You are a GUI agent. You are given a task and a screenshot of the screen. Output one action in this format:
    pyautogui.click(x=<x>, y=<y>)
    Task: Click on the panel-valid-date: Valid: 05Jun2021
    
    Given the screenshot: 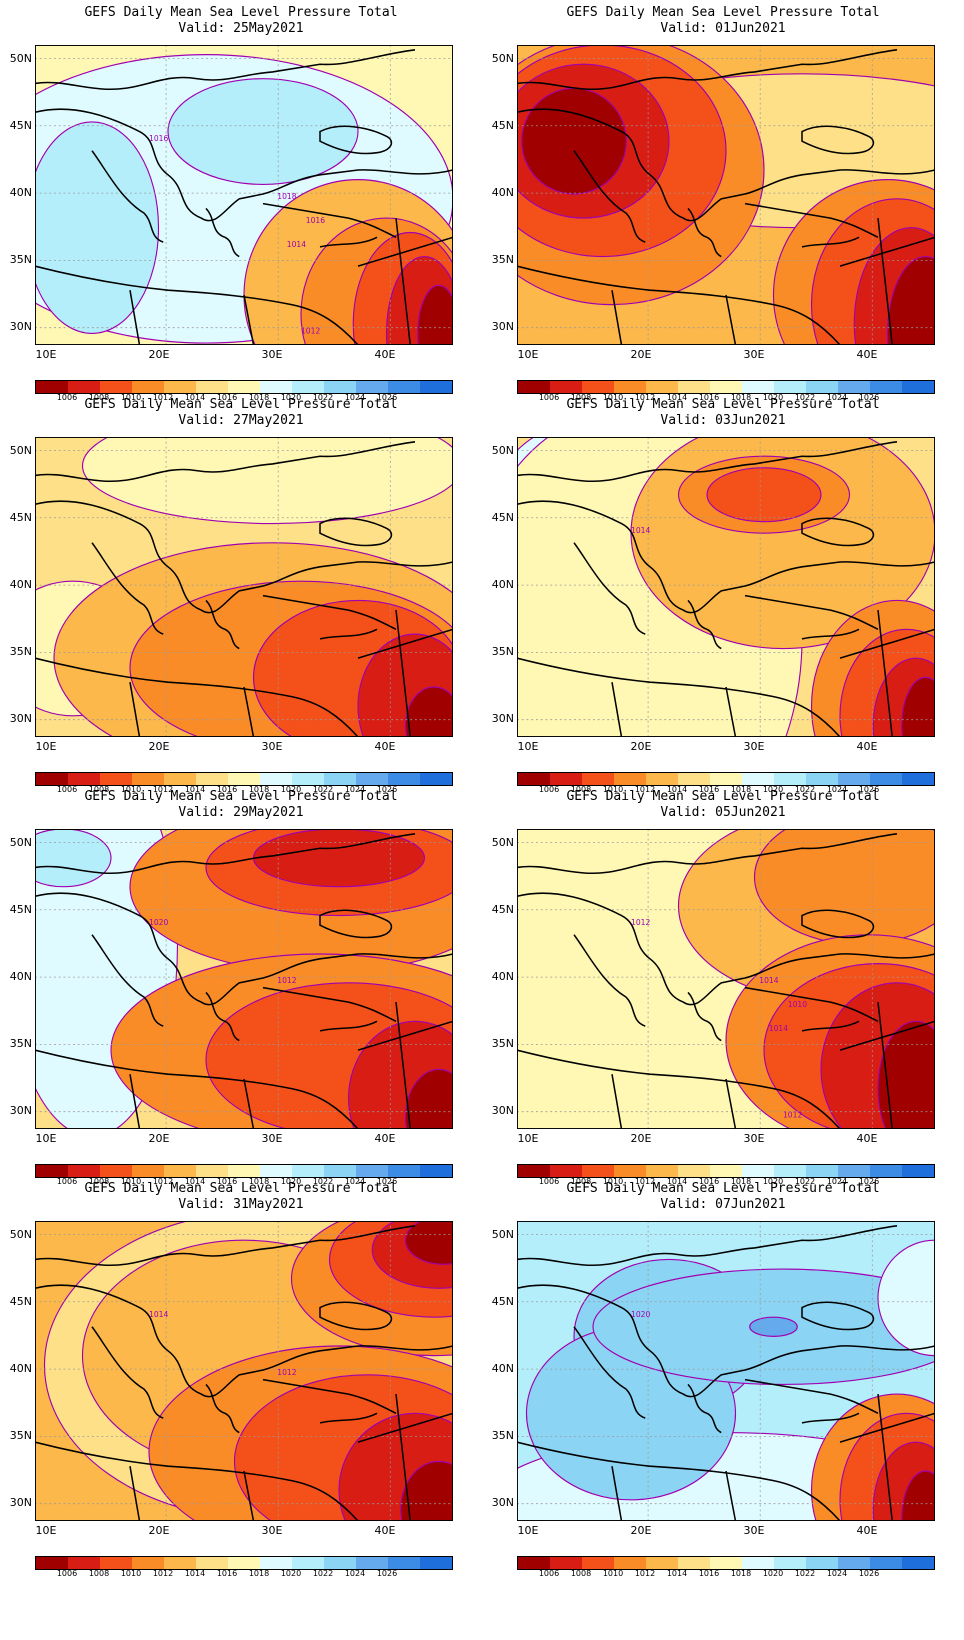 What is the action you would take?
    pyautogui.click(x=723, y=812)
    